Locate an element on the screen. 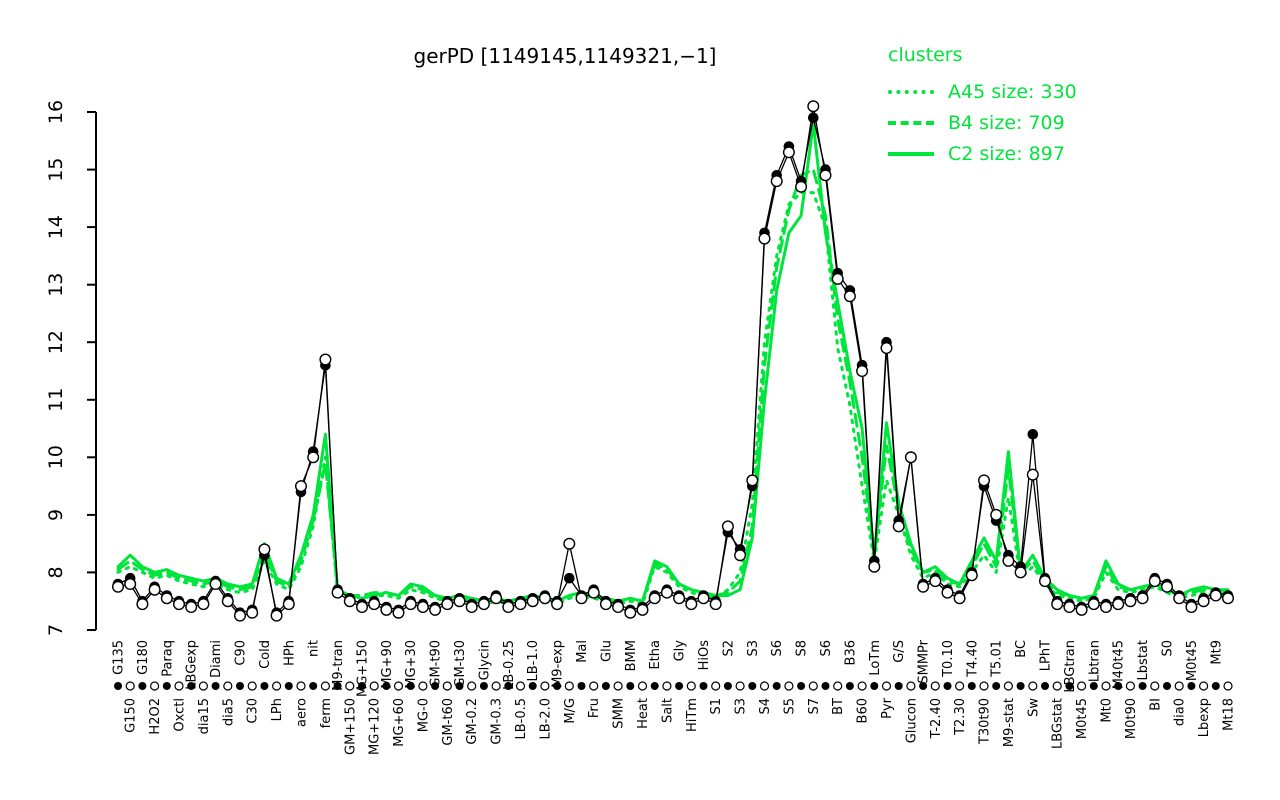 The image size is (1280, 800). x-tick-label: Oxctl is located at coordinates (180, 715).